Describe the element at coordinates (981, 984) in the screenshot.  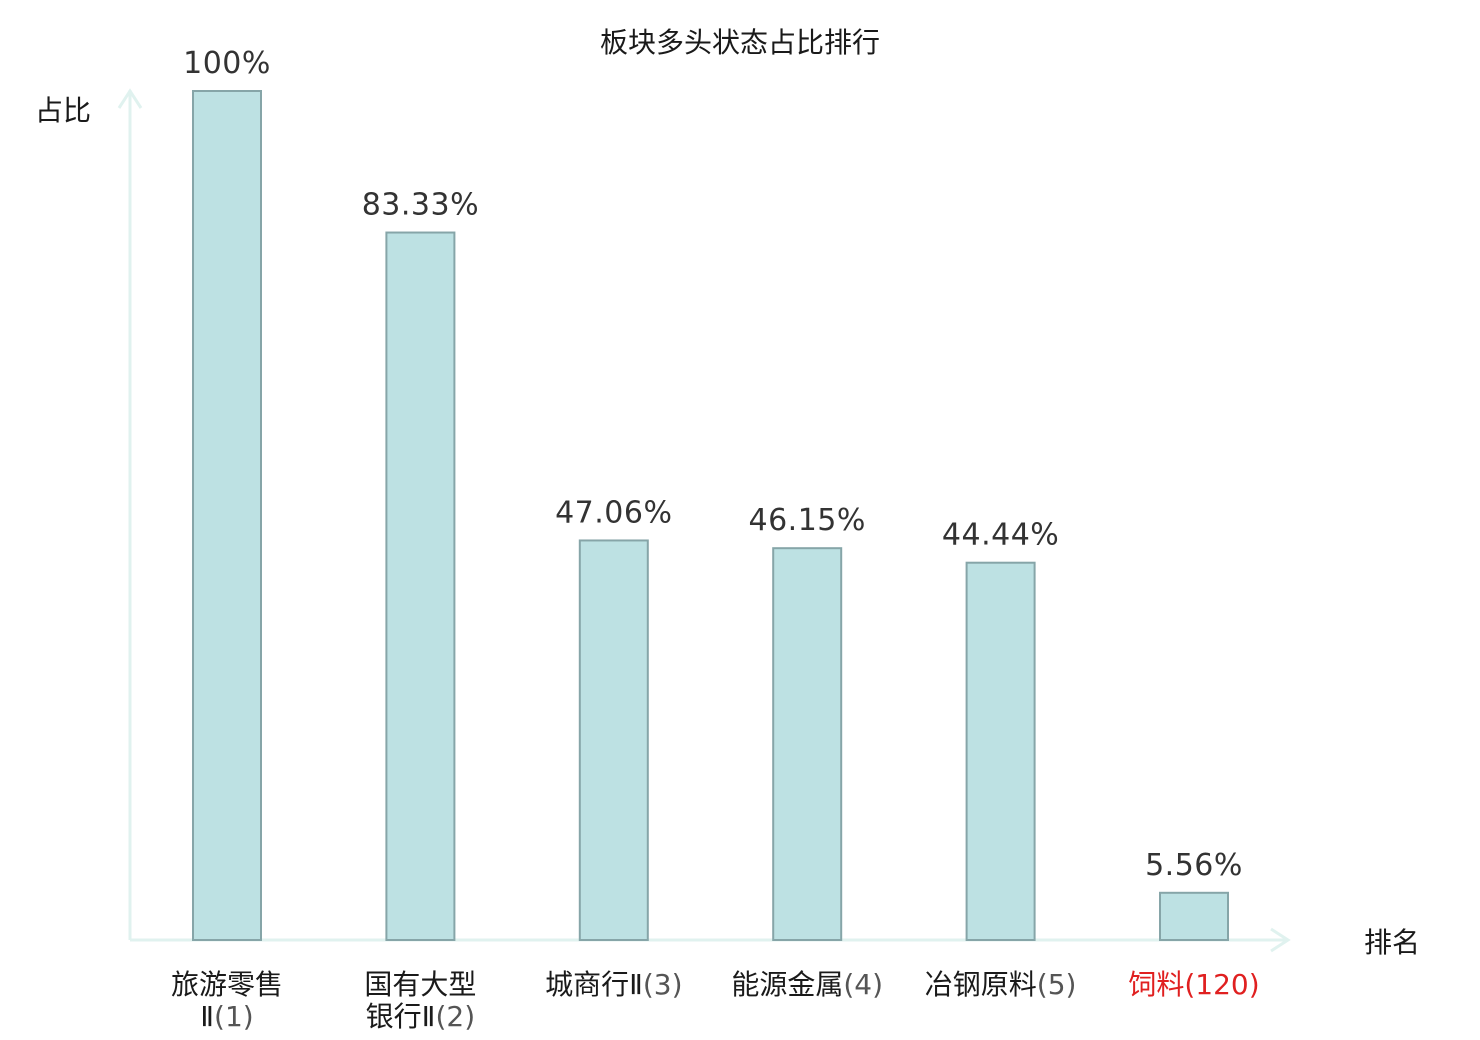
I see `category-name-line: 冶钢原料` at that location.